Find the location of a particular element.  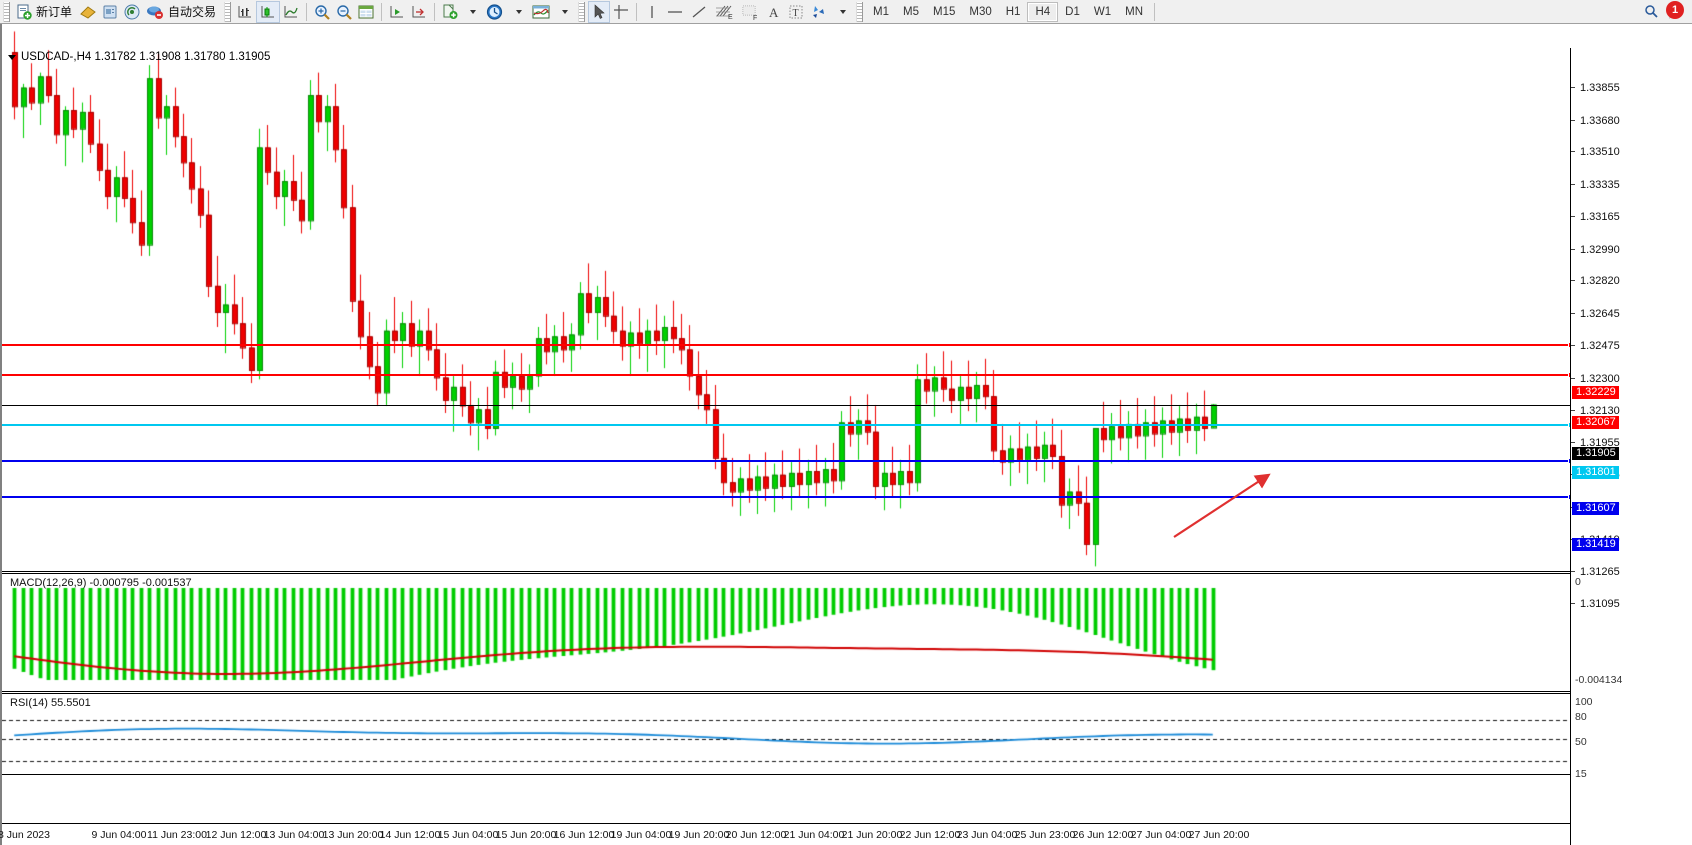

time-tick: 21 Jun 20:00 is located at coordinates (872, 835).